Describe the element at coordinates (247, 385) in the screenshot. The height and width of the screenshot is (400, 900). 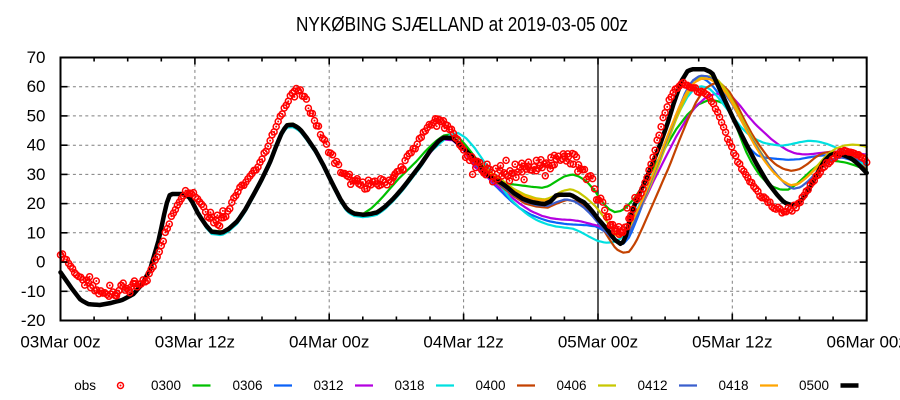
I see `svg-text: 0306` at that location.